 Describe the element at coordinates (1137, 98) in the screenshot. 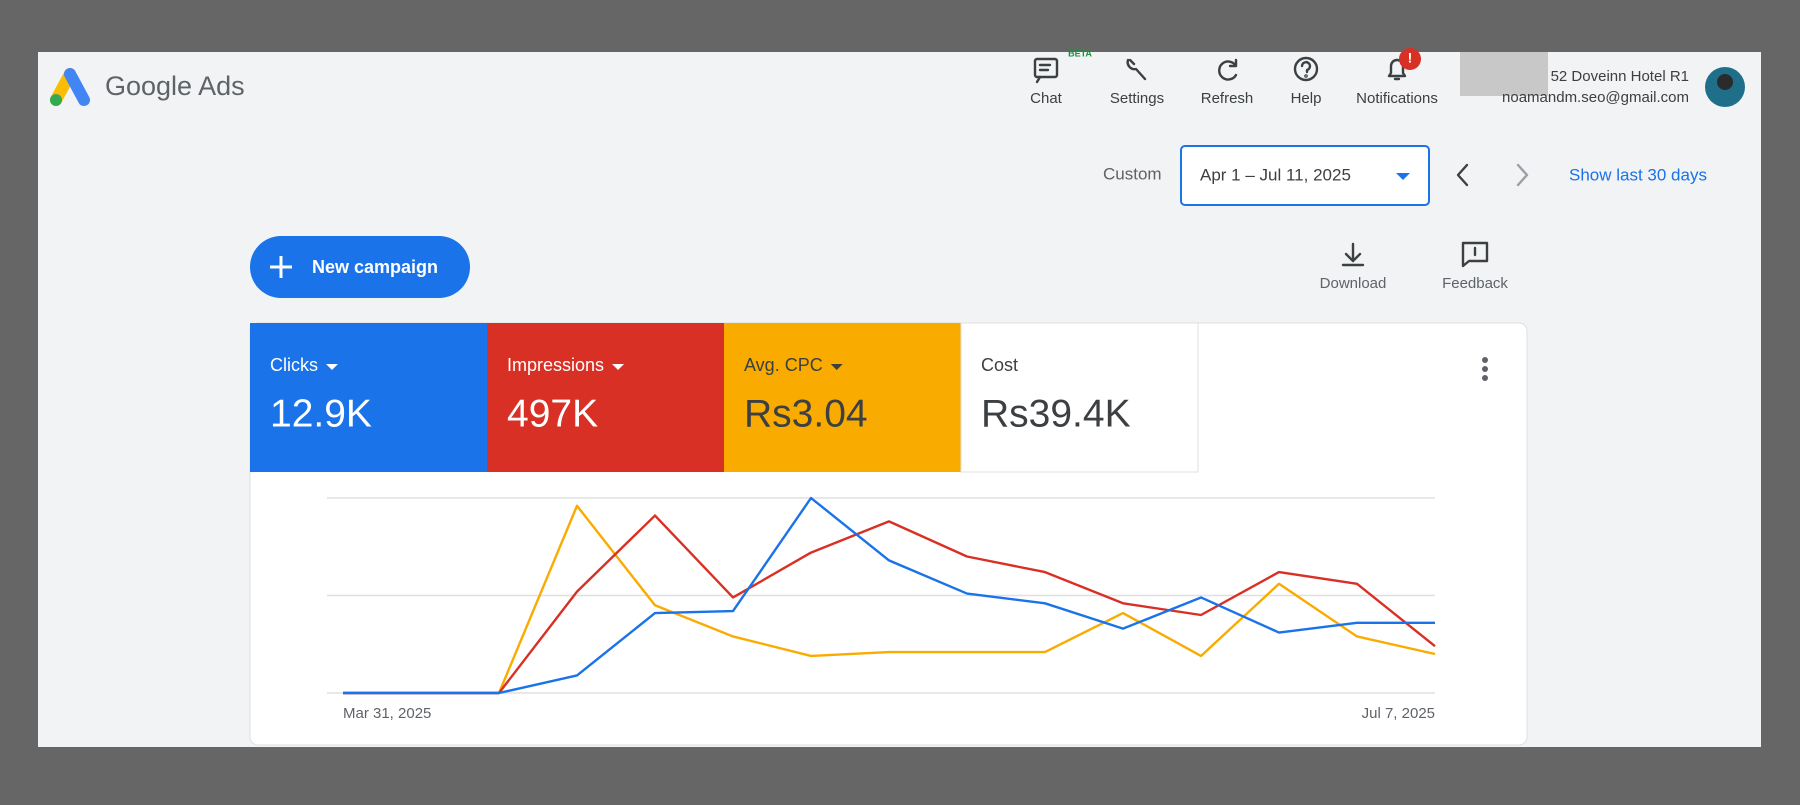

I see `tool-label: Settings` at that location.